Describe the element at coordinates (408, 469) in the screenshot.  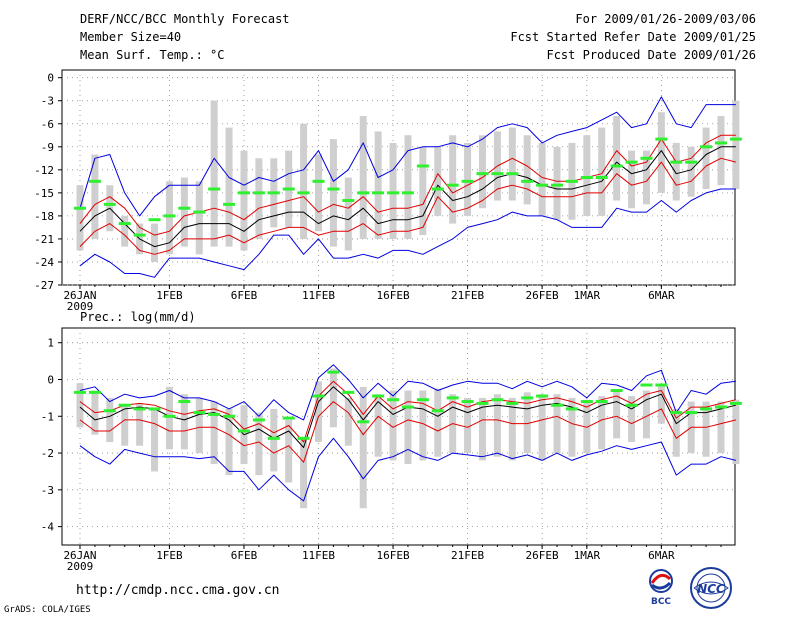
I see `prec-lower-envelope-line` at that location.